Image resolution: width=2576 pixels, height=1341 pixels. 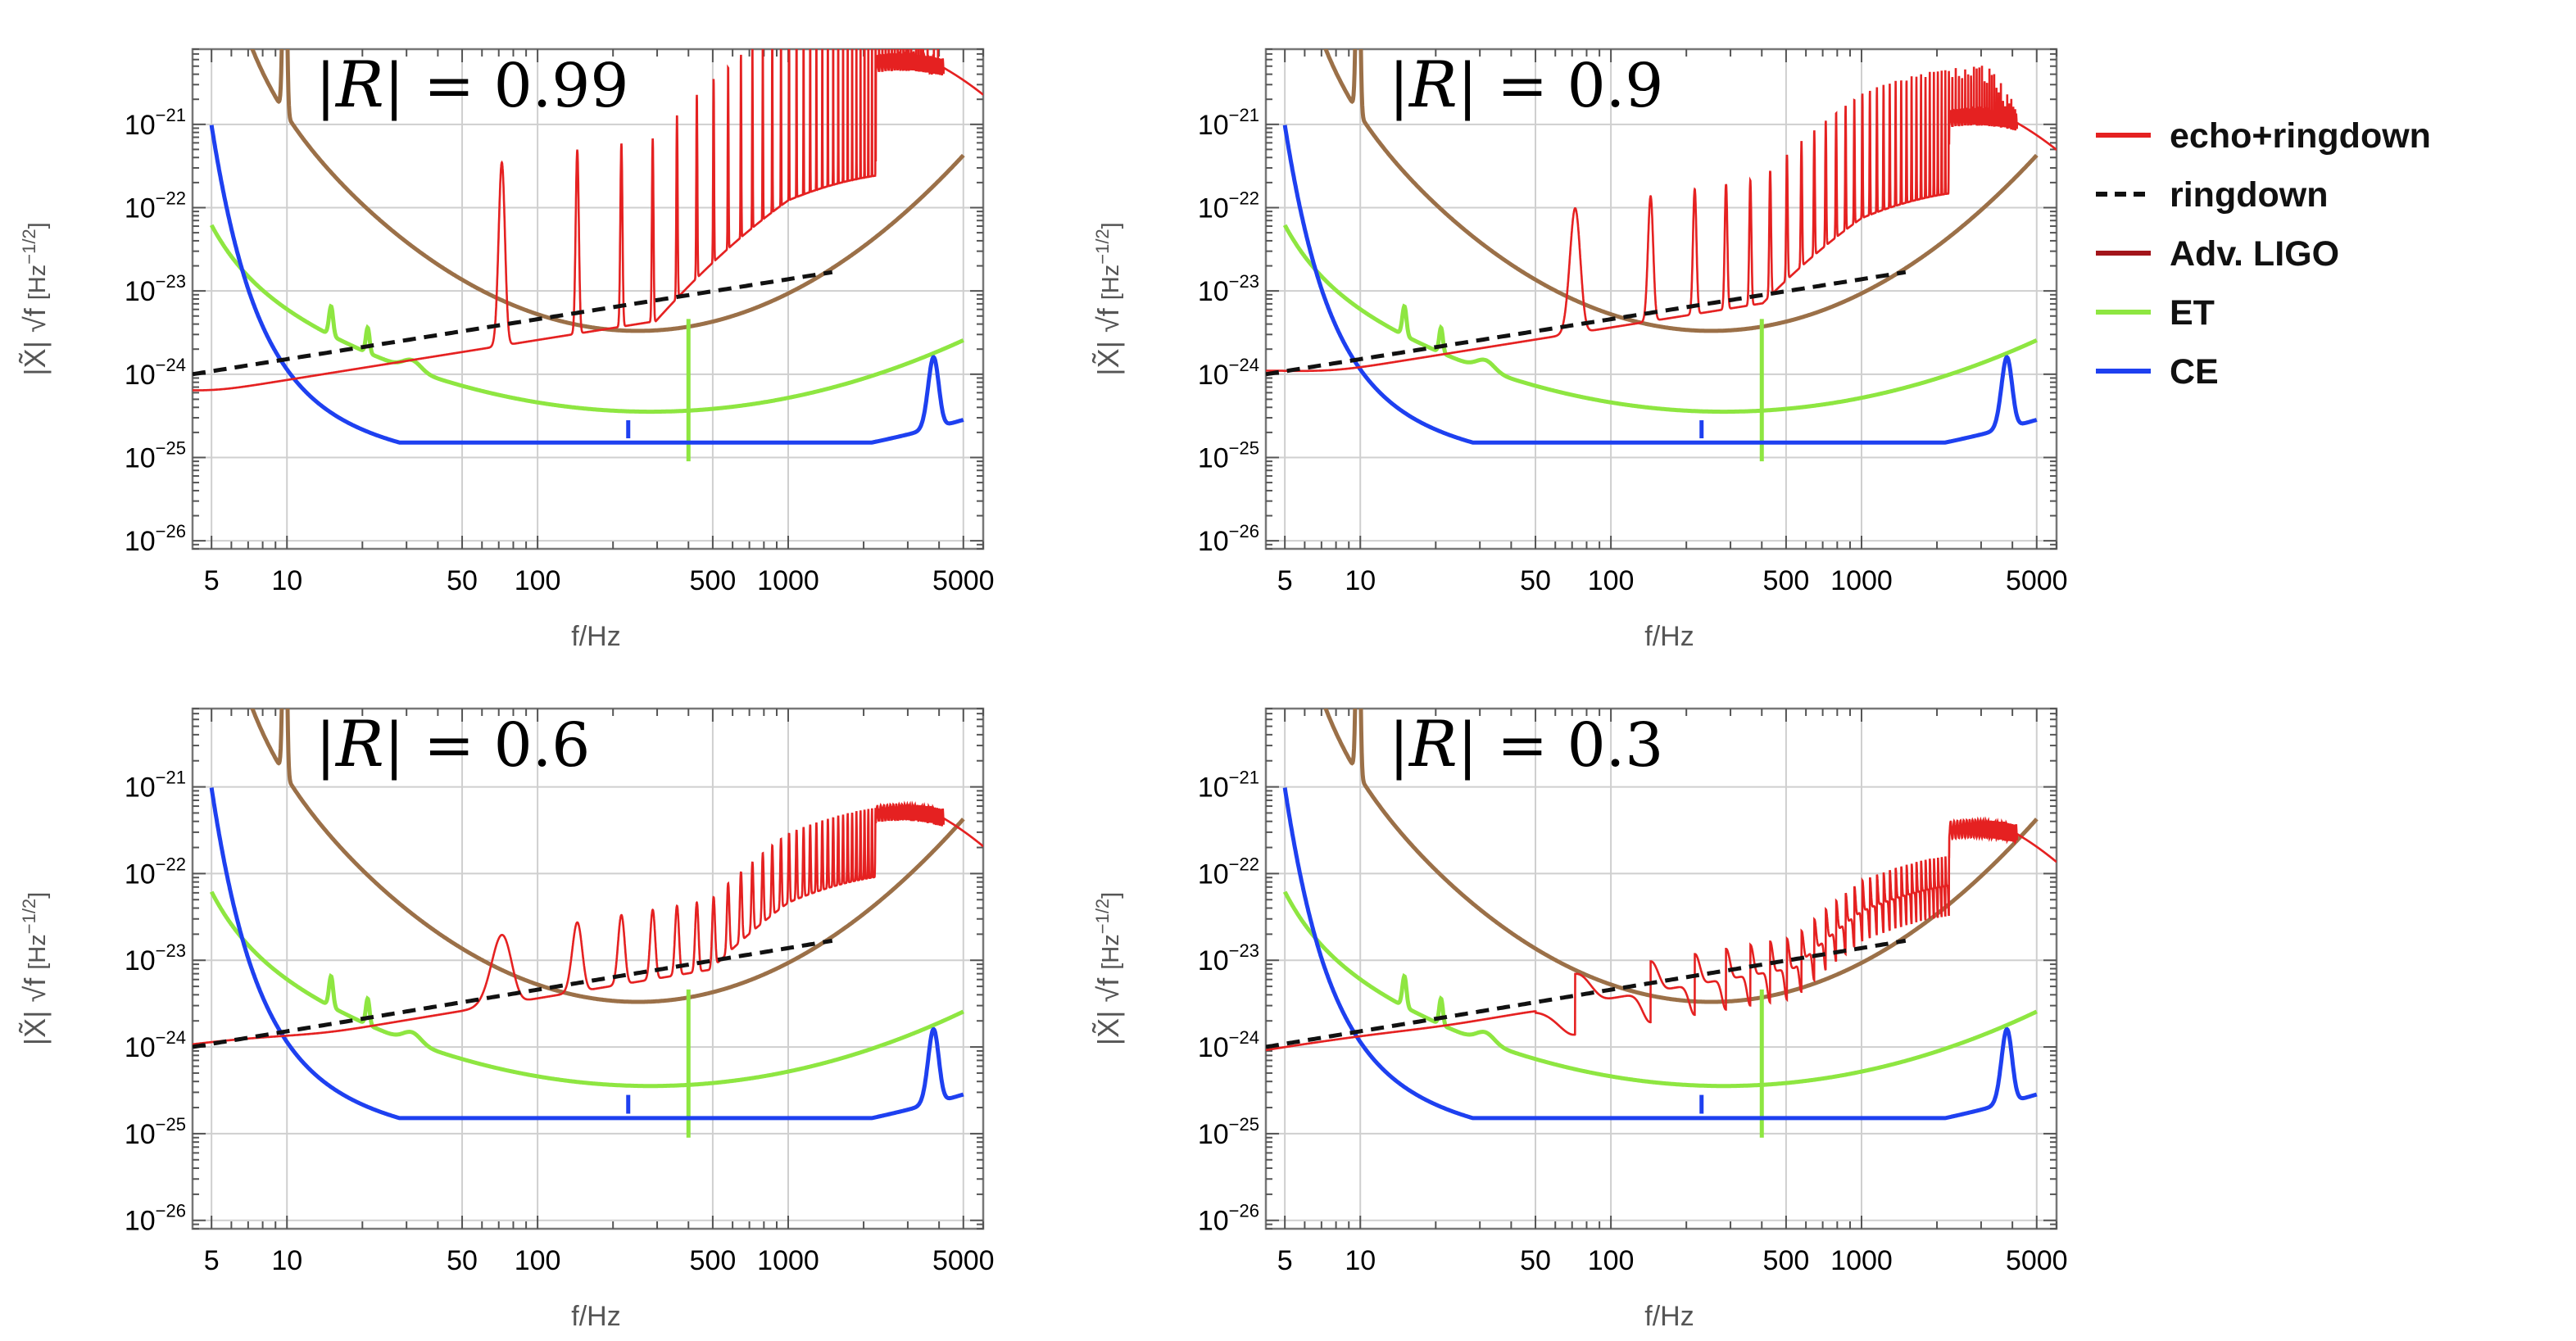 I want to click on legend-label: Adv. LIGO, so click(x=2254, y=254).